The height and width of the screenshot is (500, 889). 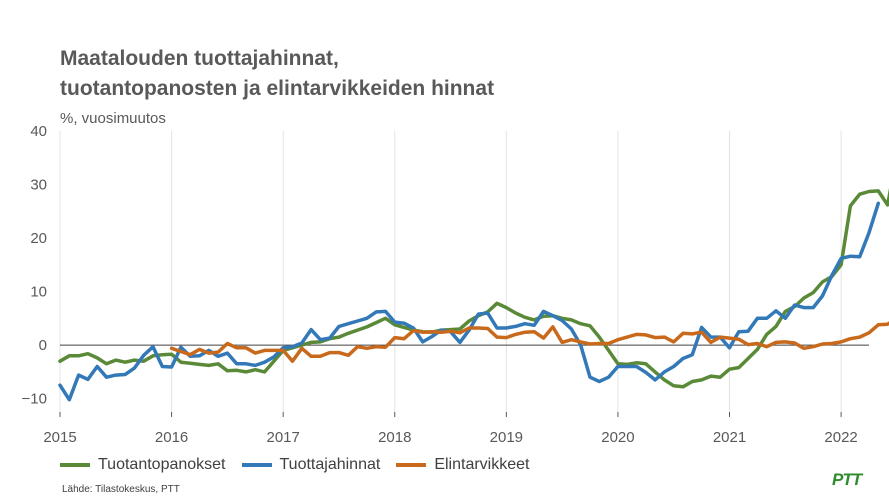 What do you see at coordinates (617, 437) in the screenshot?
I see `x-tick-label: 2020` at bounding box center [617, 437].